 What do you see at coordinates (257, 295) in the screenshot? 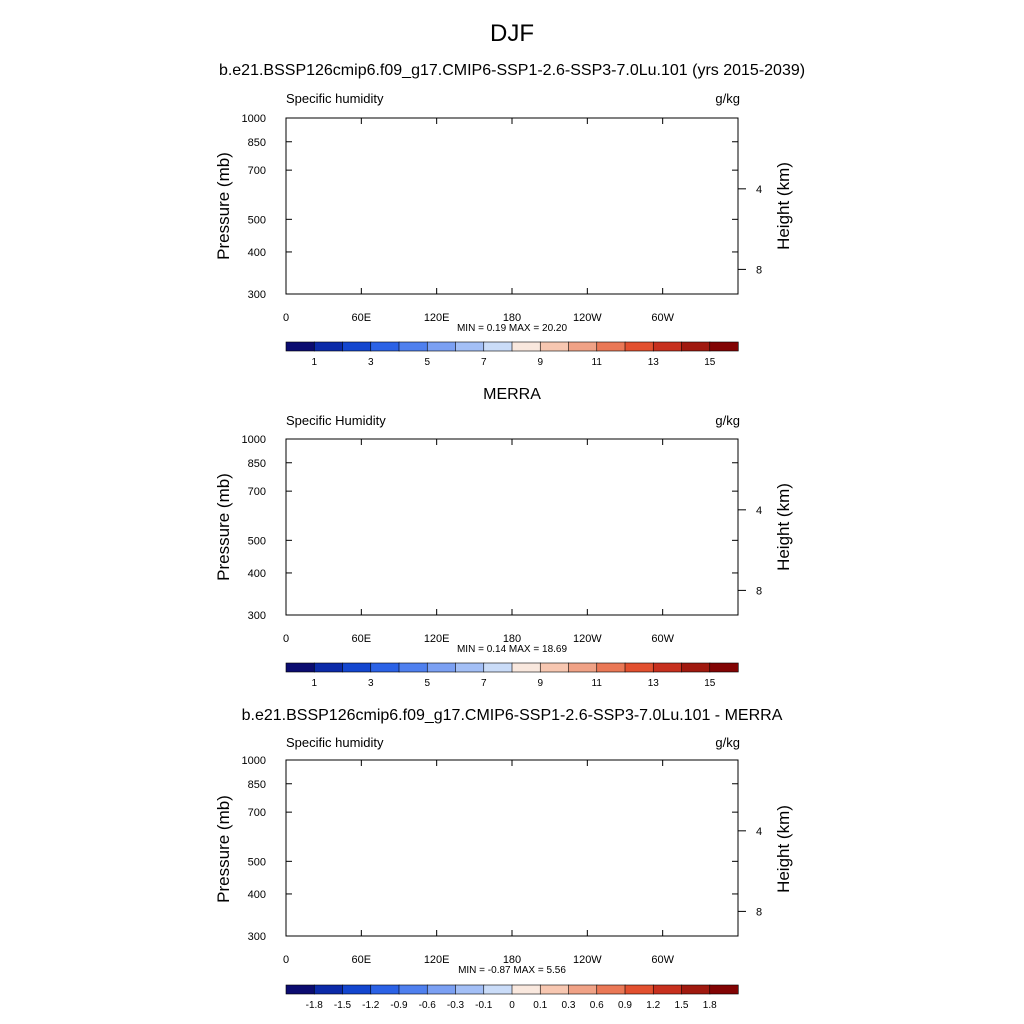
I see `y-tick-label: 300` at bounding box center [257, 295].